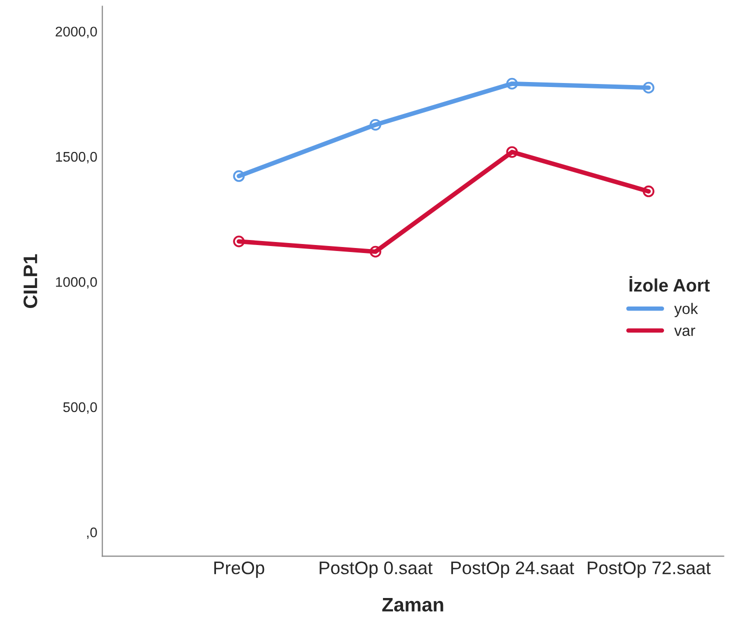 The width and height of the screenshot is (731, 632). What do you see at coordinates (670, 284) in the screenshot?
I see `legend-title: İzole Aort` at bounding box center [670, 284].